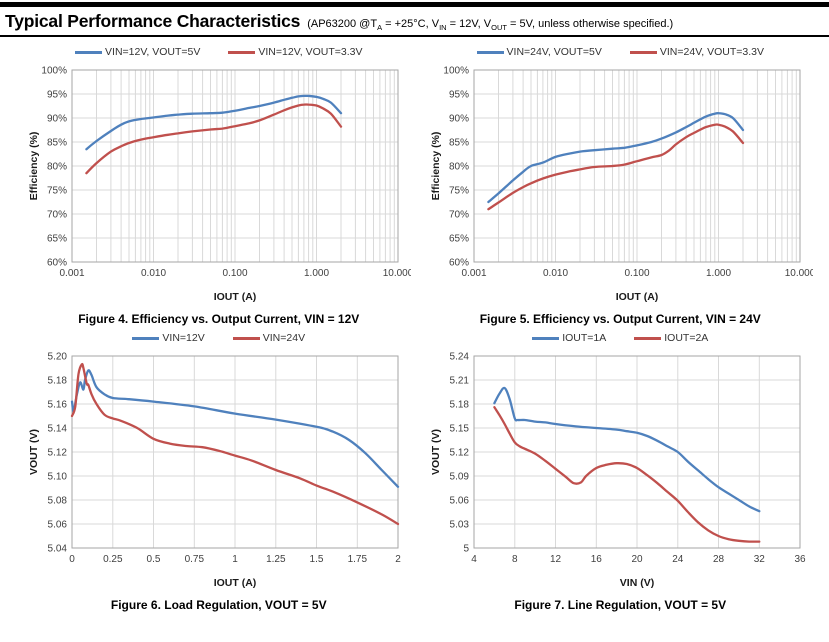 This screenshot has height=642, width=829. Describe the element at coordinates (469, 24) in the screenshot. I see `subtitle-text: = 12V, V` at that location.